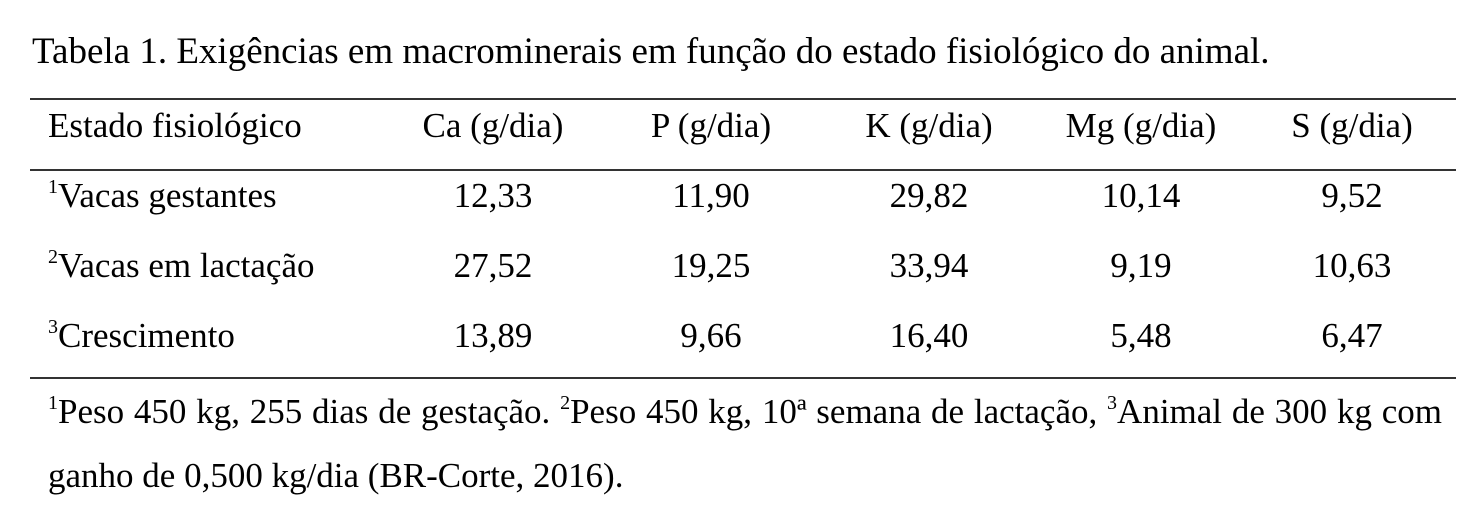 The image size is (1484, 528). What do you see at coordinates (1141, 195) in the screenshot?
I see `table-cell: 10,14` at bounding box center [1141, 195].